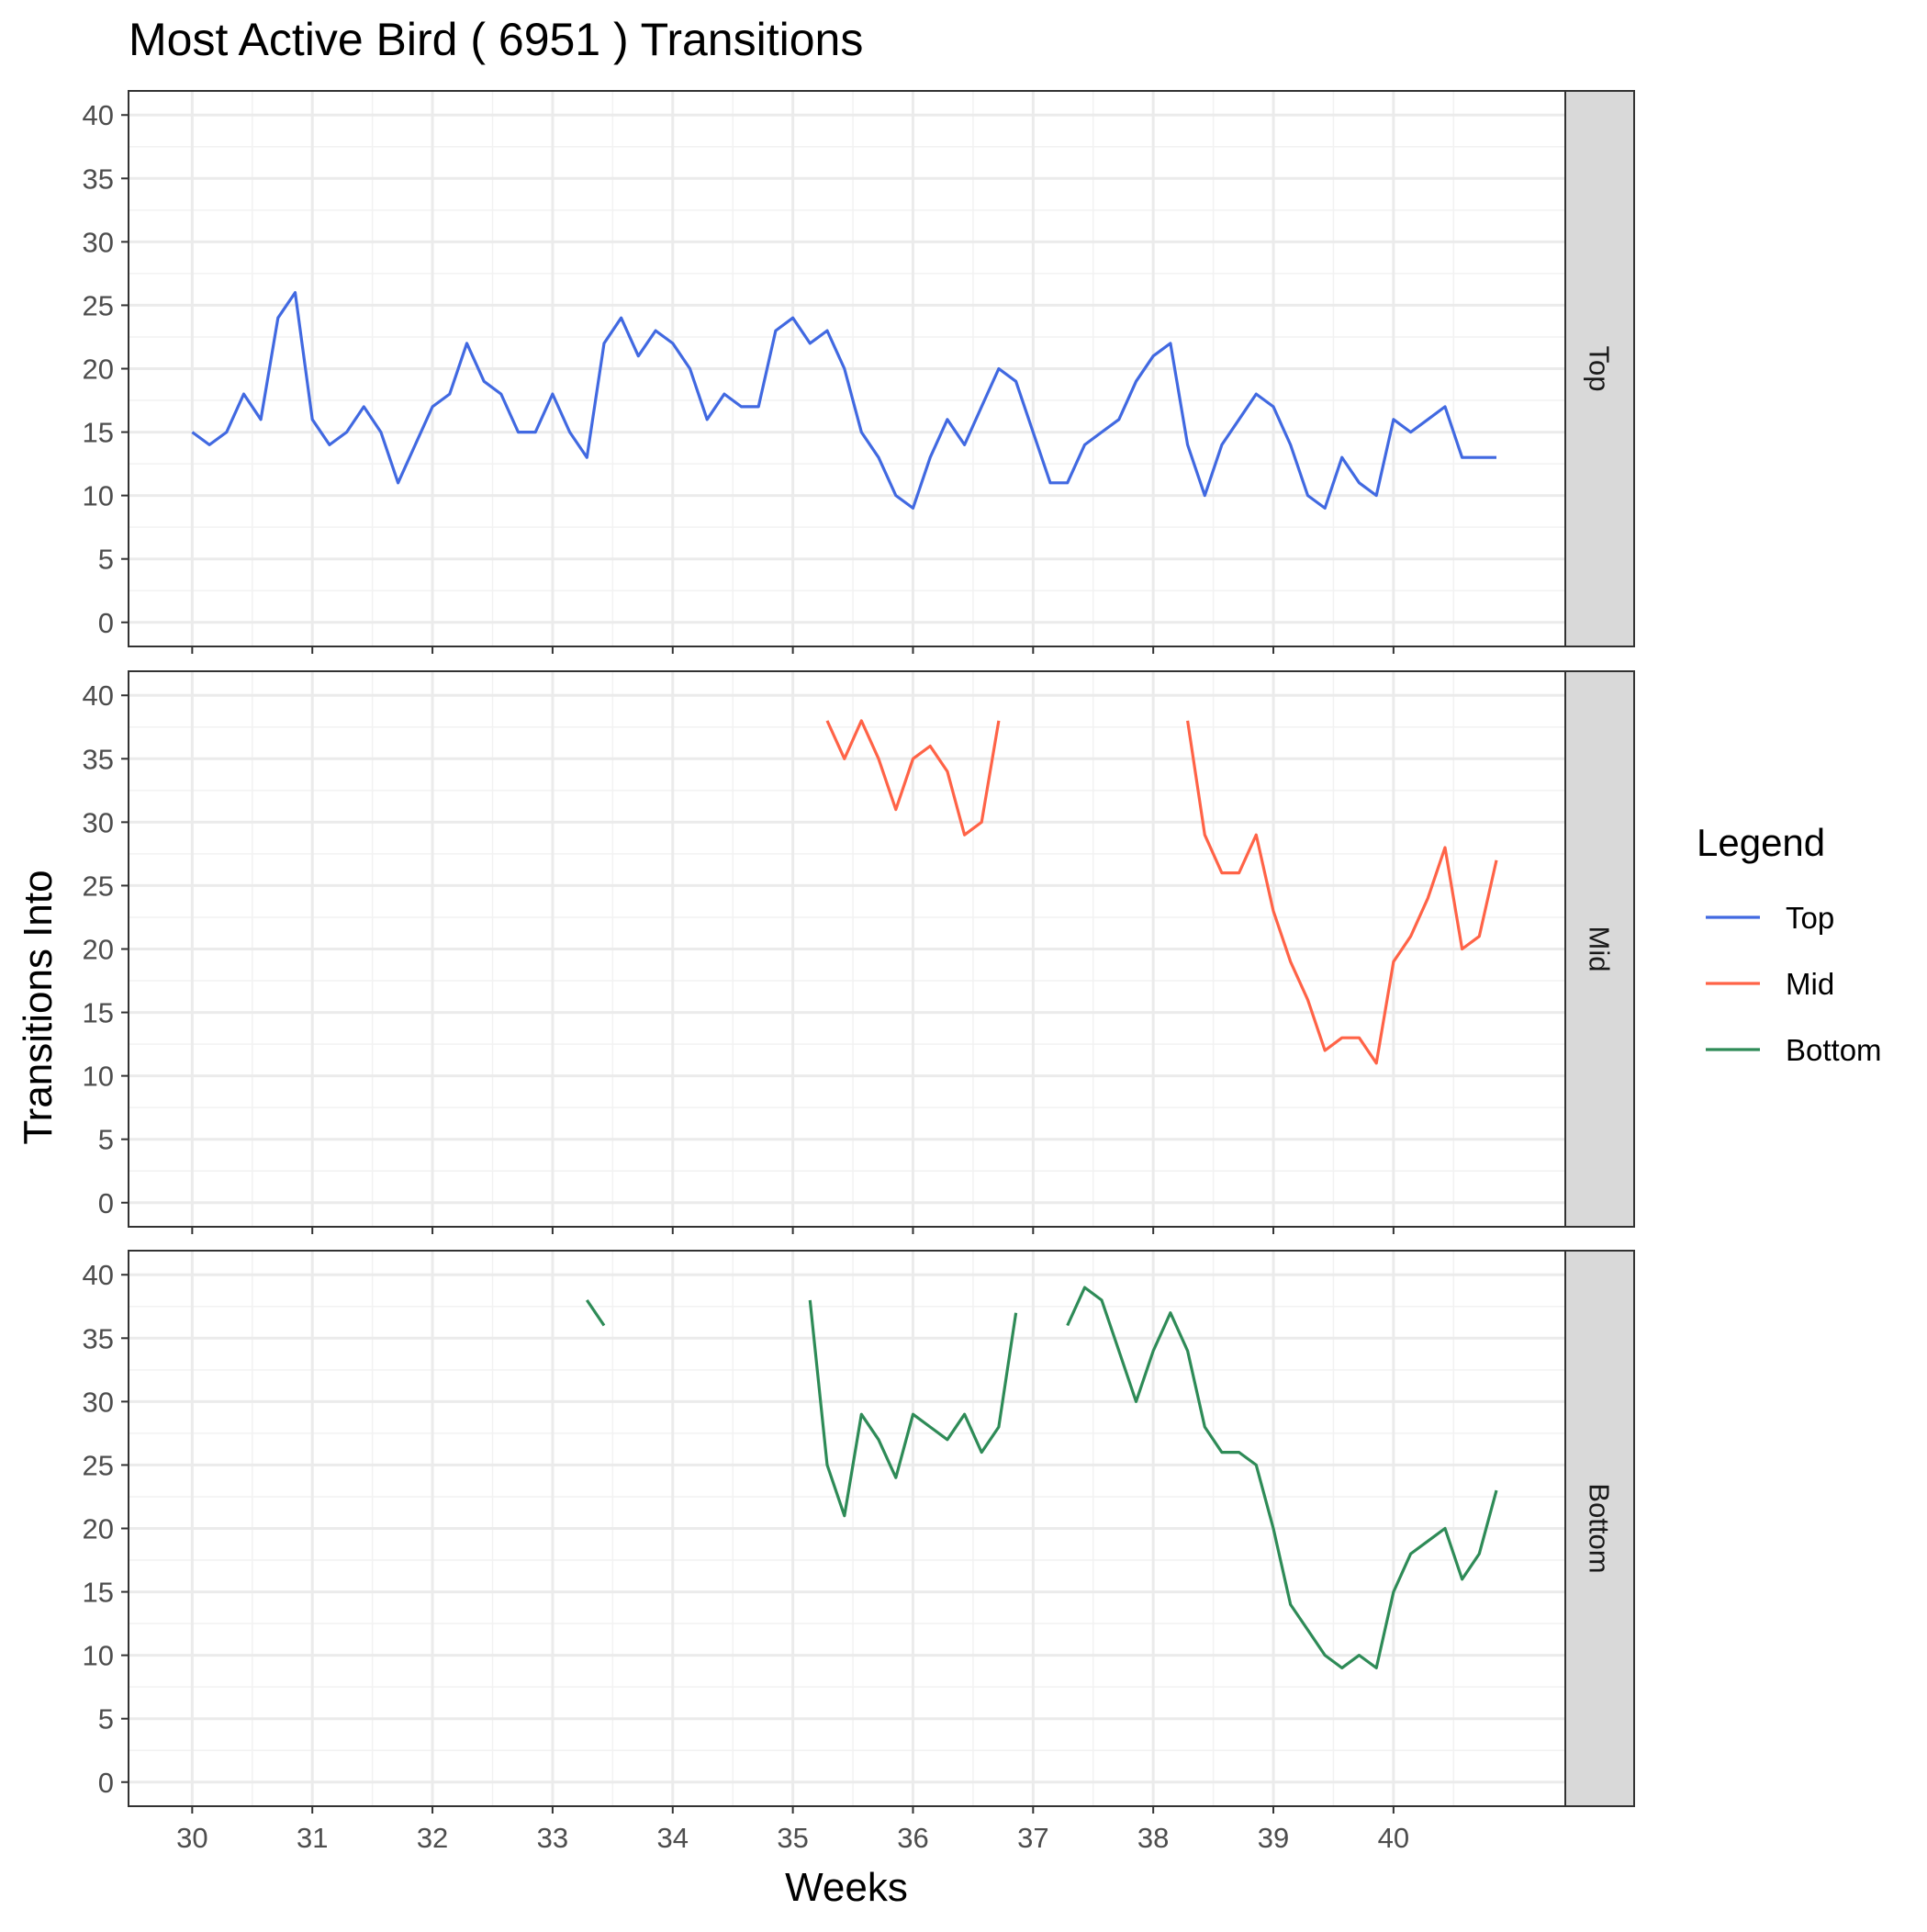 The height and width of the screenshot is (1932, 1927). Describe the element at coordinates (913, 1838) in the screenshot. I see `x-tick-label: 36` at that location.